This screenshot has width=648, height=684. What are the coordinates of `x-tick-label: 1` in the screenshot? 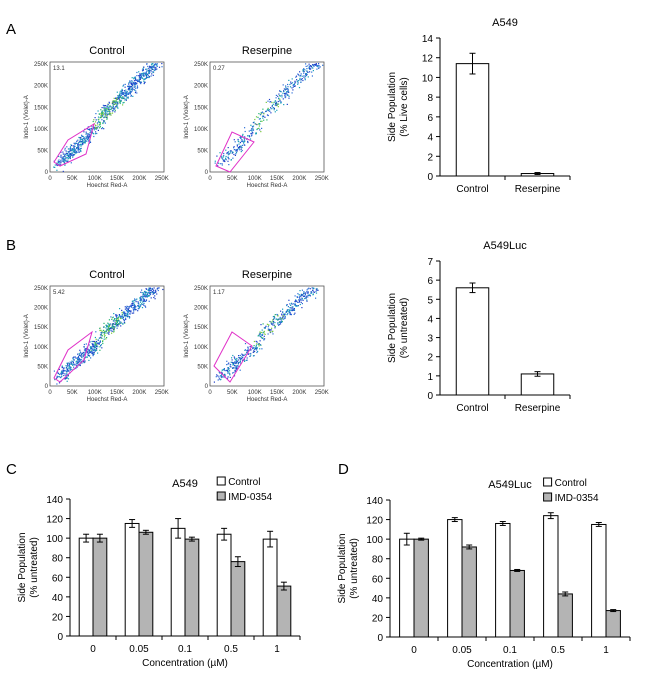 It's located at (277, 649).